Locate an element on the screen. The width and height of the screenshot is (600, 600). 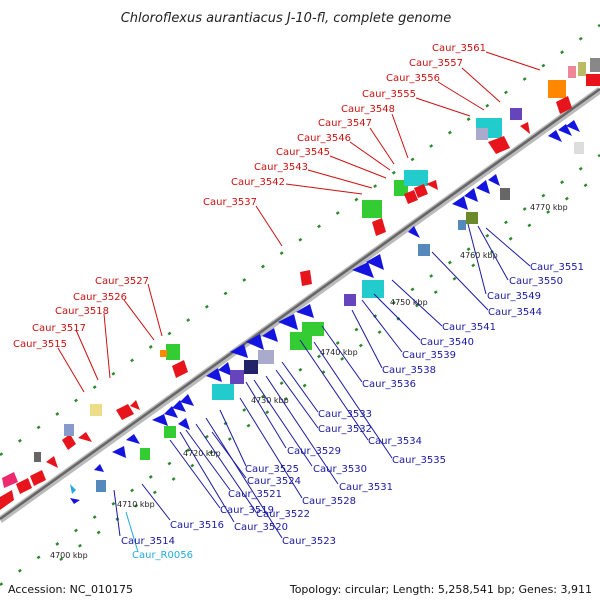
gene-label-caur-3542: Caur_3542 is located at coordinates (258, 182).